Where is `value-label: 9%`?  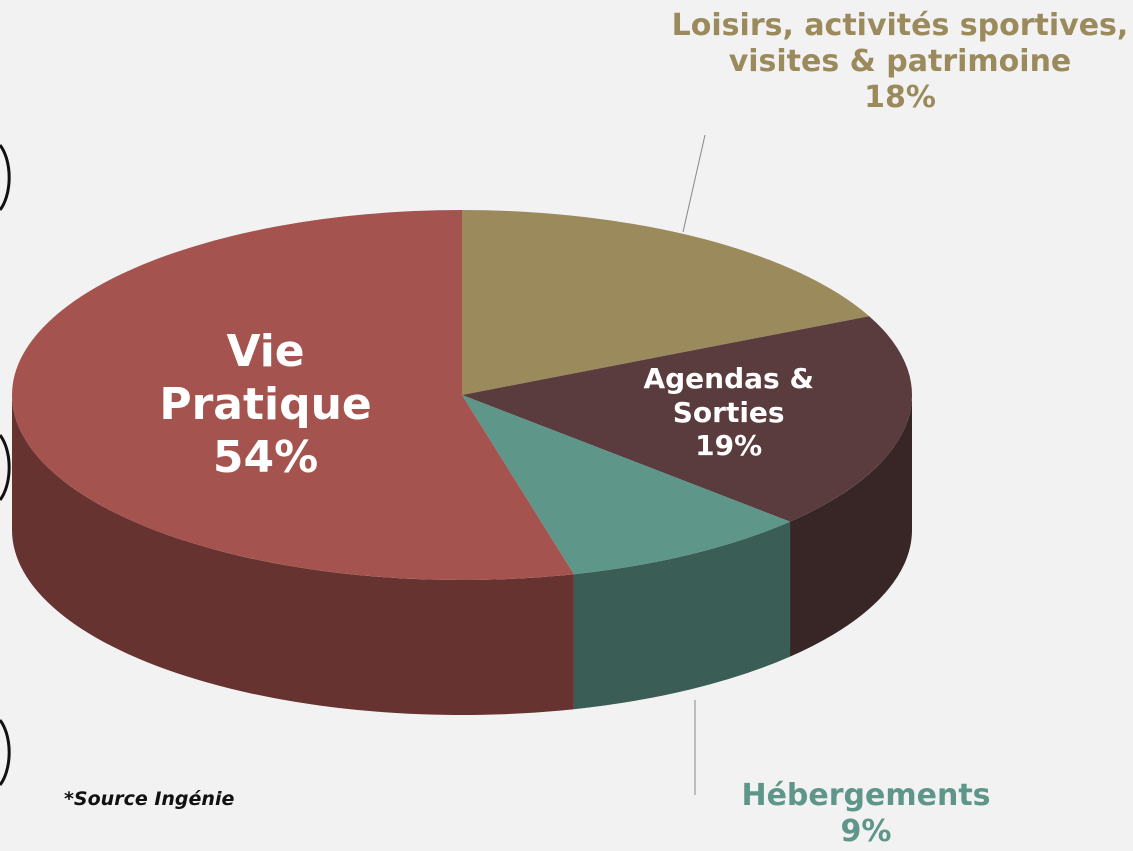
value-label: 9% is located at coordinates (866, 831).